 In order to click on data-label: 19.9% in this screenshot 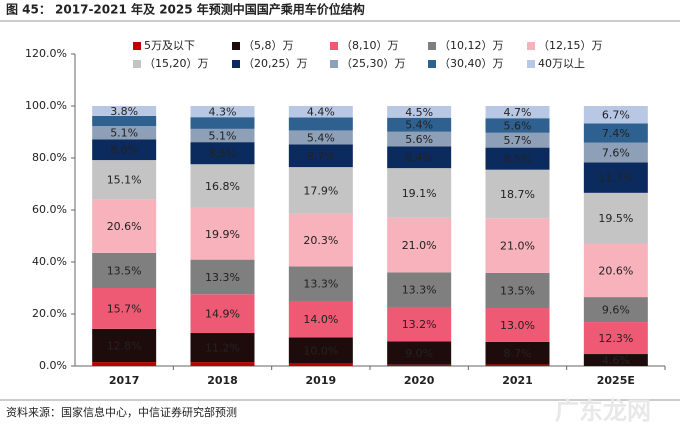, I will do `click(222, 234)`.